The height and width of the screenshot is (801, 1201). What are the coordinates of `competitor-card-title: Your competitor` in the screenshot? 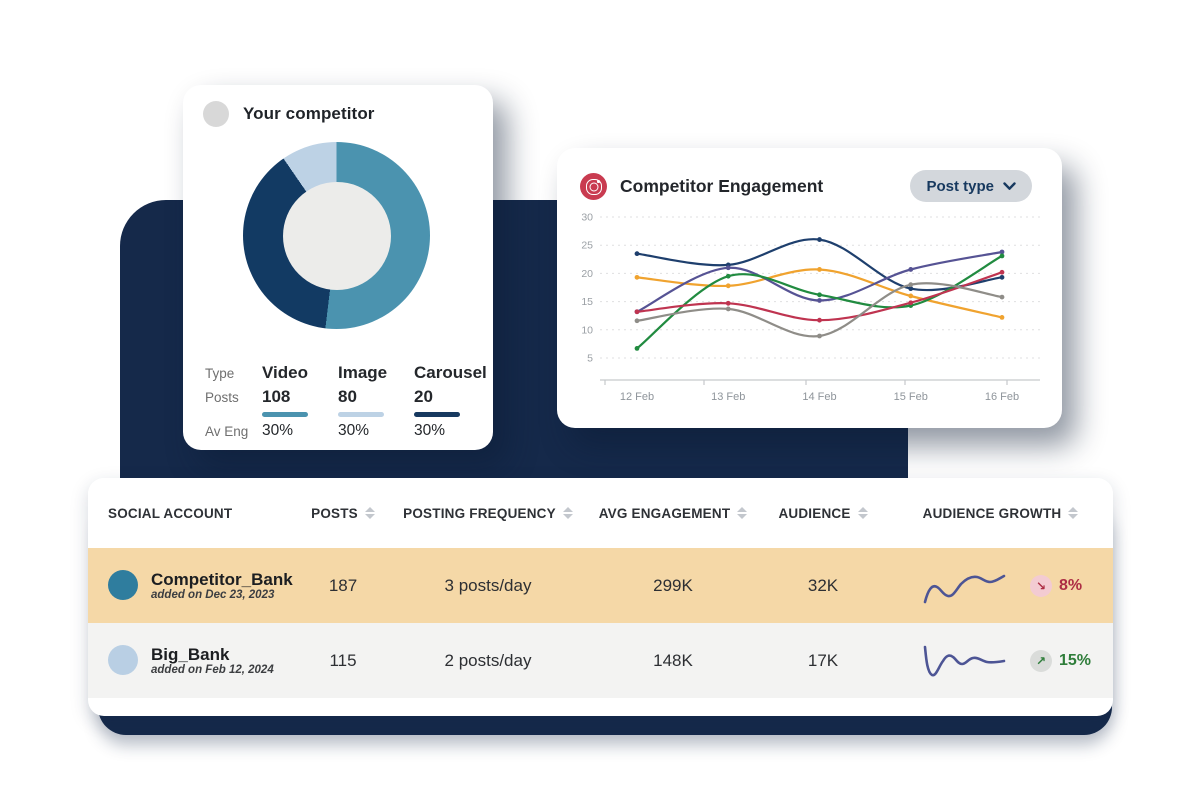 It's located at (309, 113).